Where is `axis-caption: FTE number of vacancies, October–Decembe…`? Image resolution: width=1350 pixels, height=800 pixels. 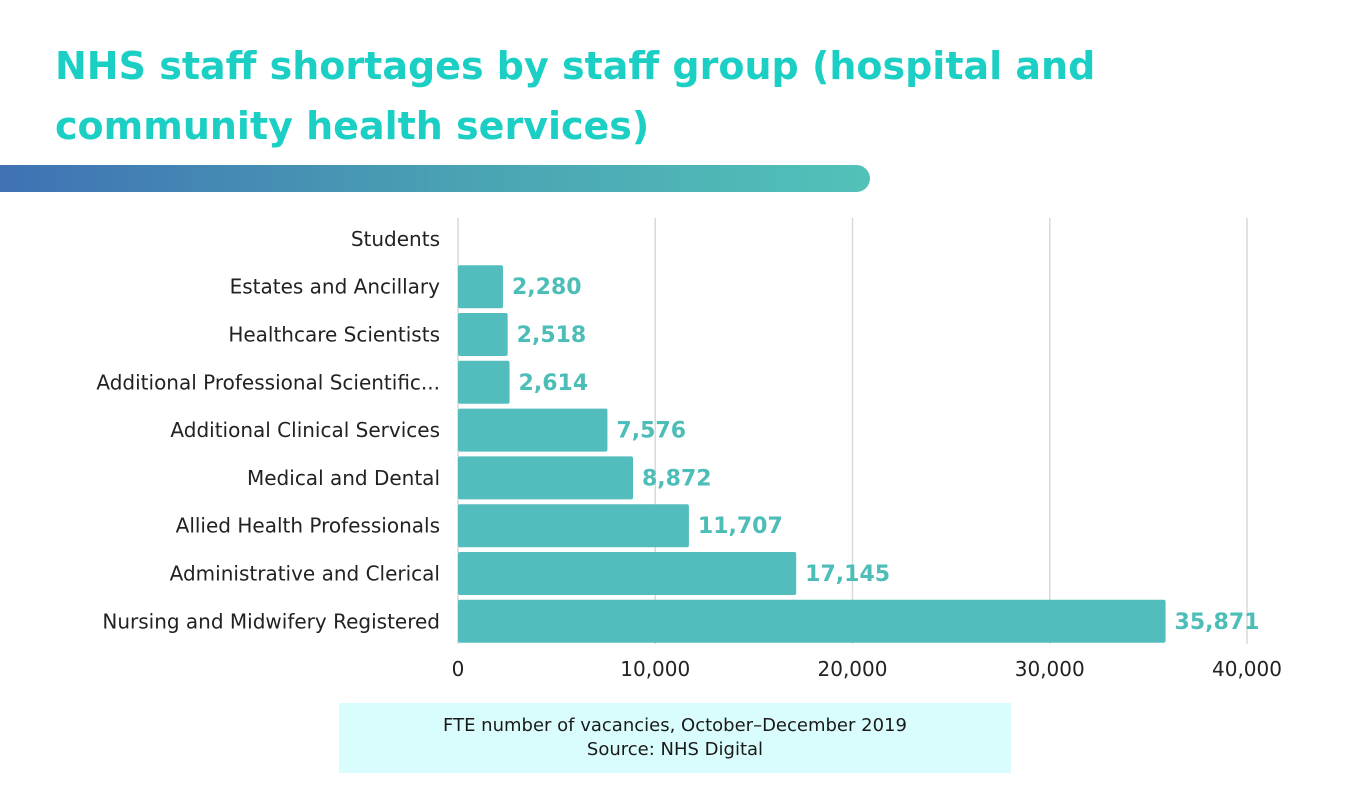 axis-caption: FTE number of vacancies, October–Decembe… is located at coordinates (675, 725).